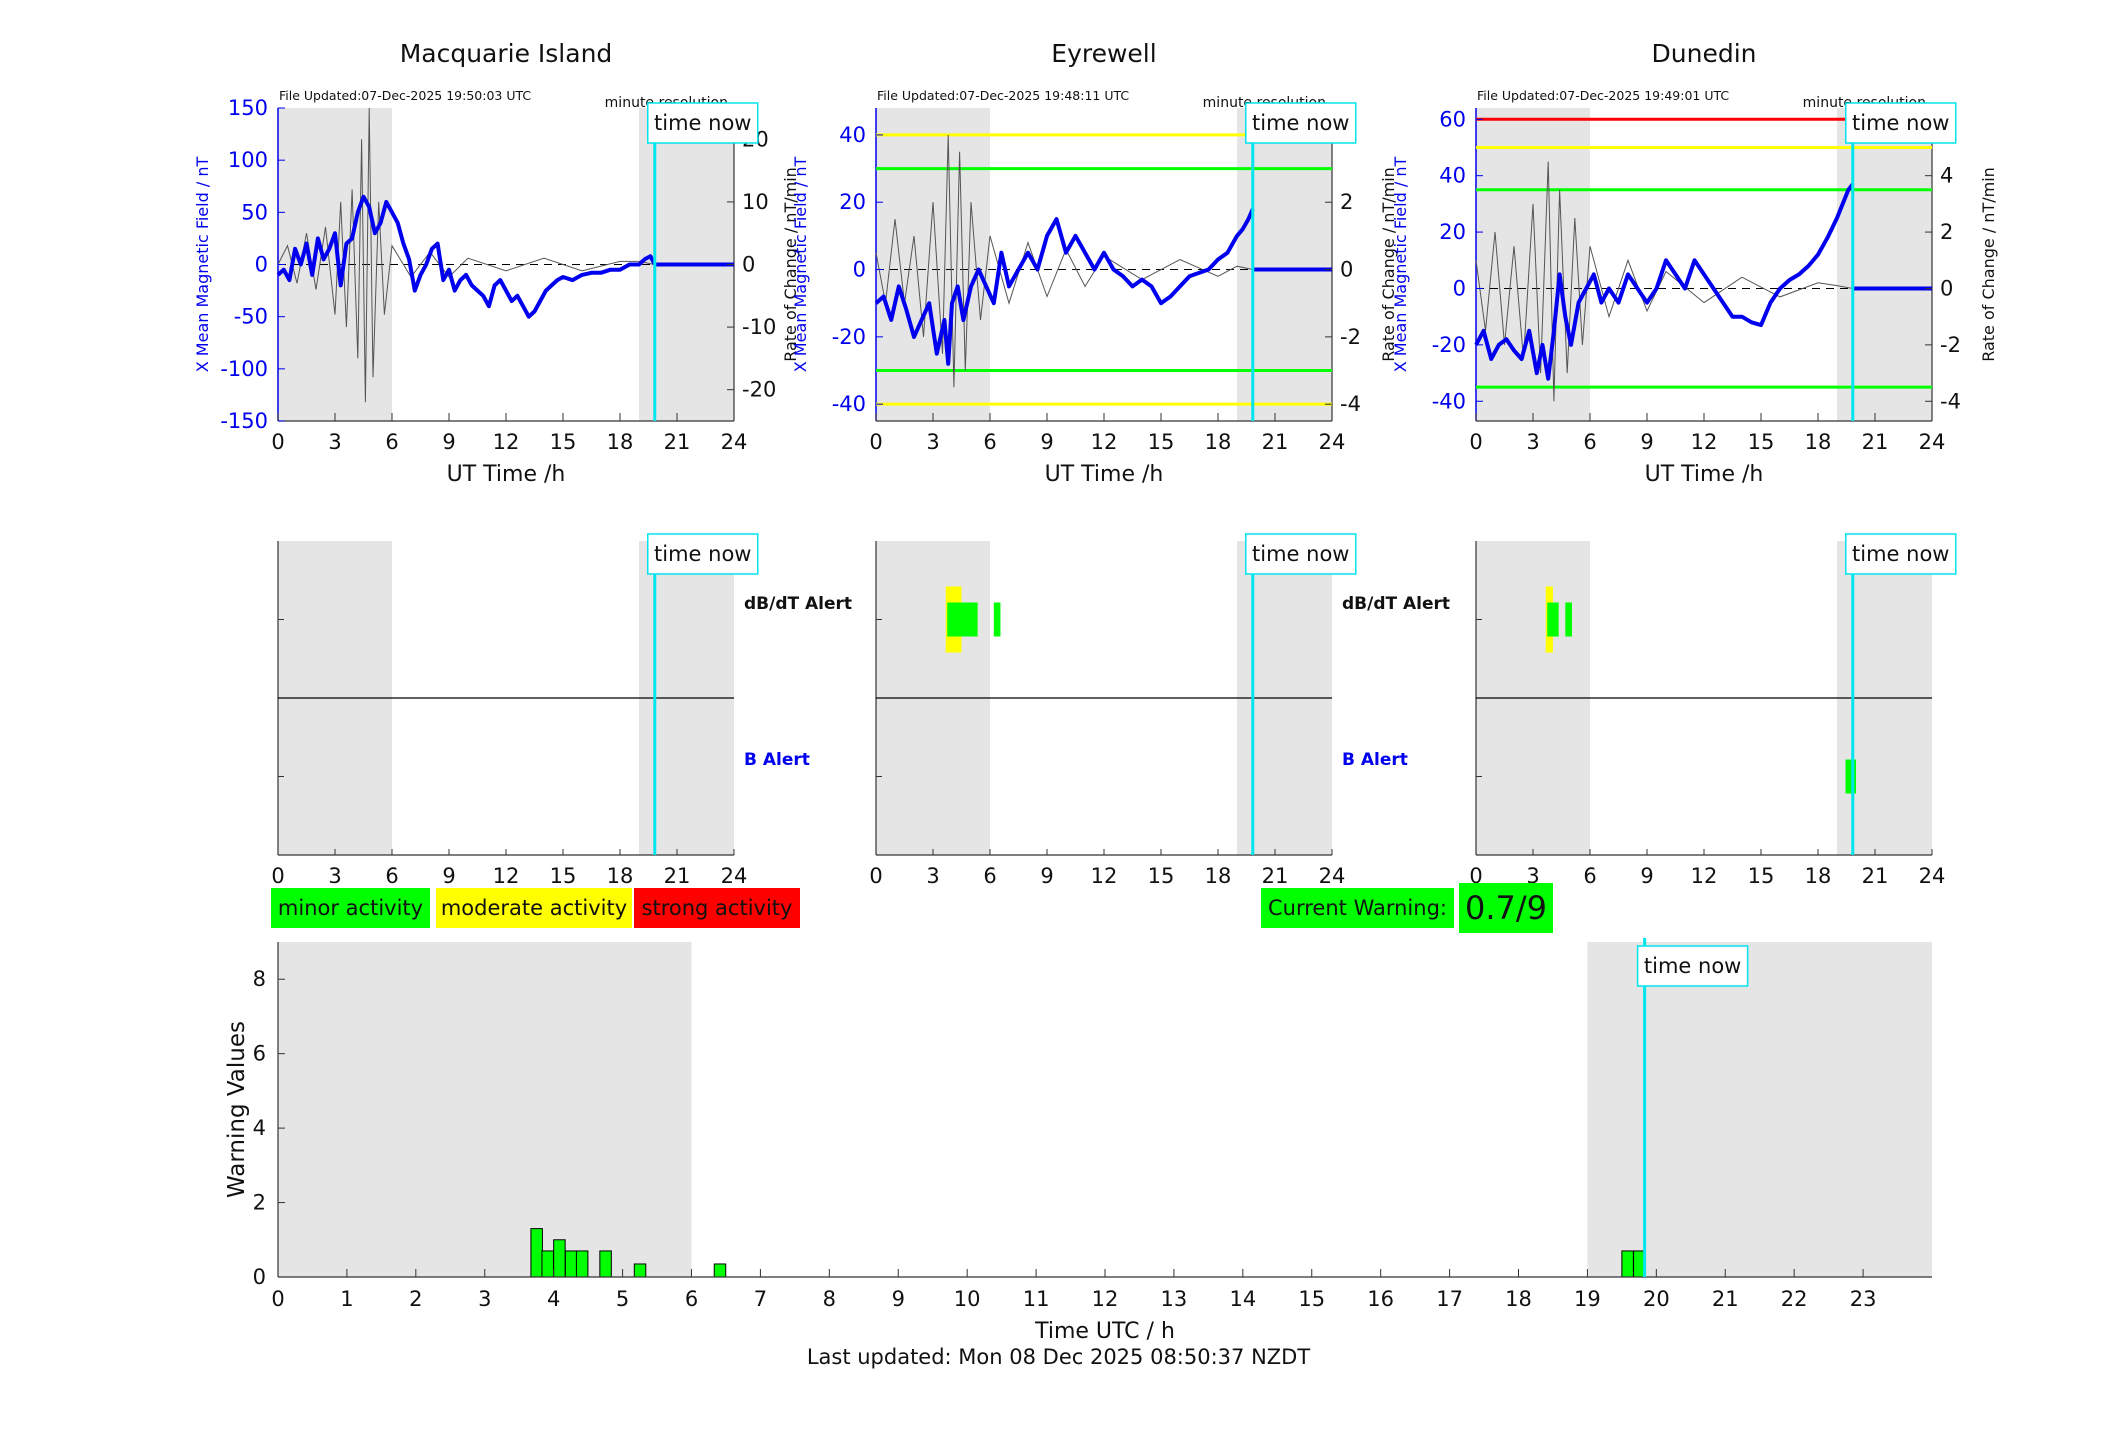  I want to click on top-eyrewell-x-tick-label-3: 3, so click(932, 442).